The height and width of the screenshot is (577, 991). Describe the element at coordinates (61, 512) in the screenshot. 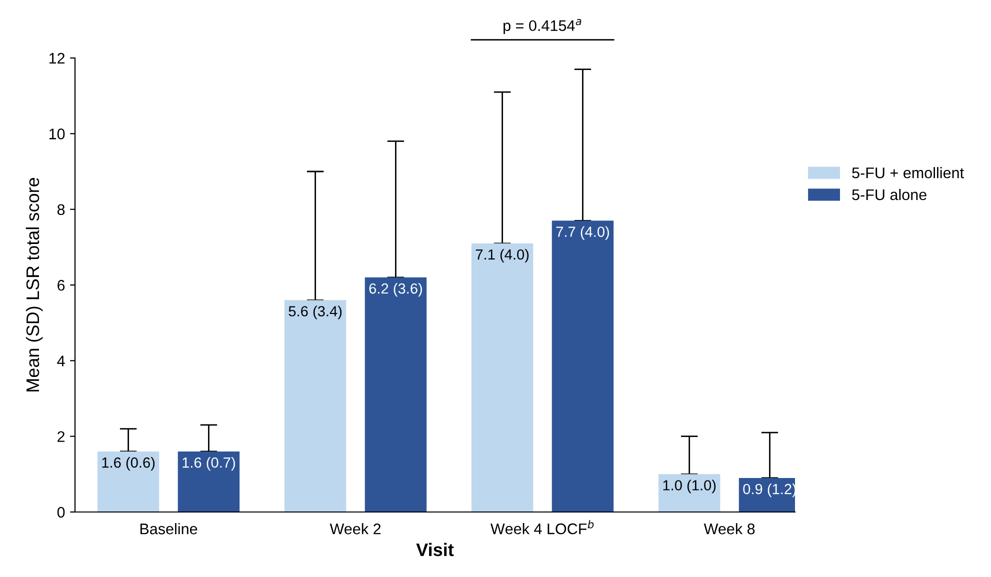

I see `y-tick-label: 0` at that location.